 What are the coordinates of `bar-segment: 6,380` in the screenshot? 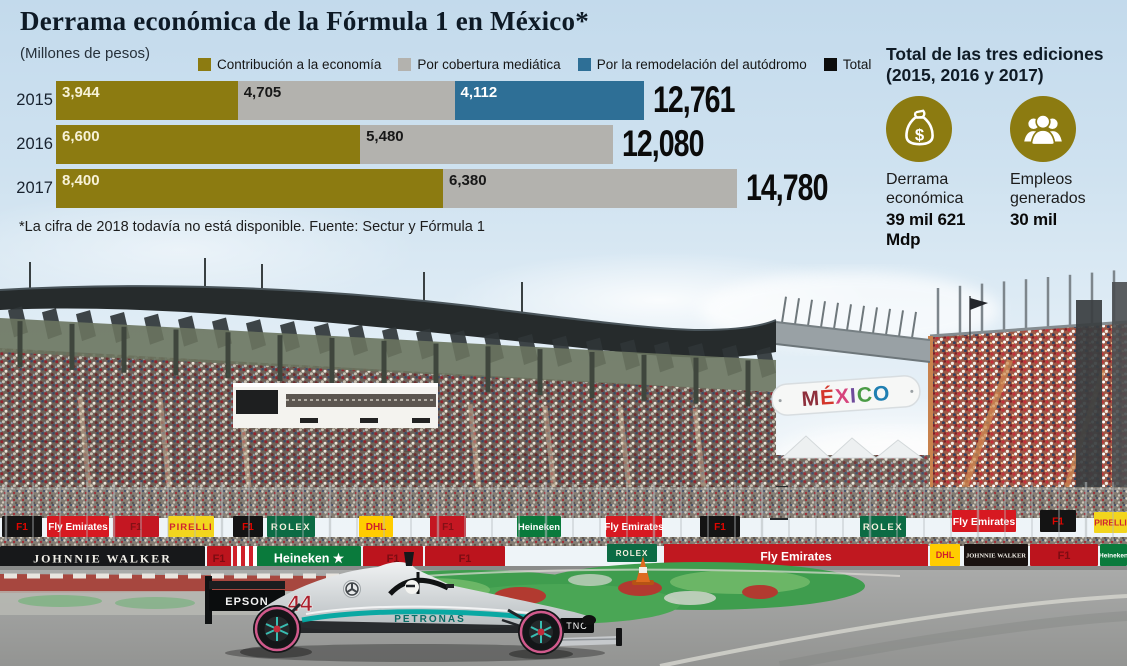 It's located at (590, 188).